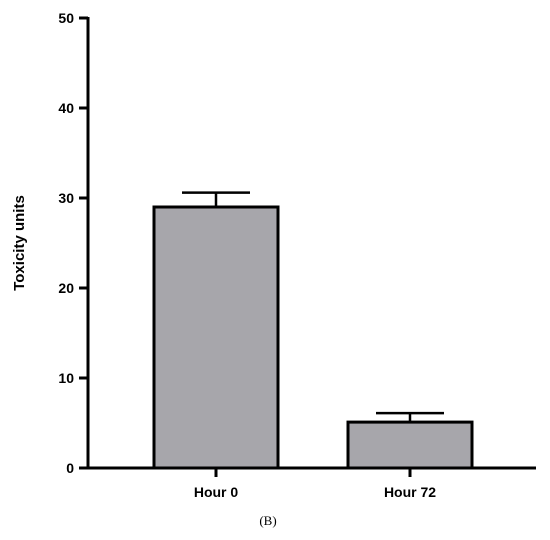 The image size is (550, 540). I want to click on y-axis: 0 10 20 30 40 50, so click(74, 243).